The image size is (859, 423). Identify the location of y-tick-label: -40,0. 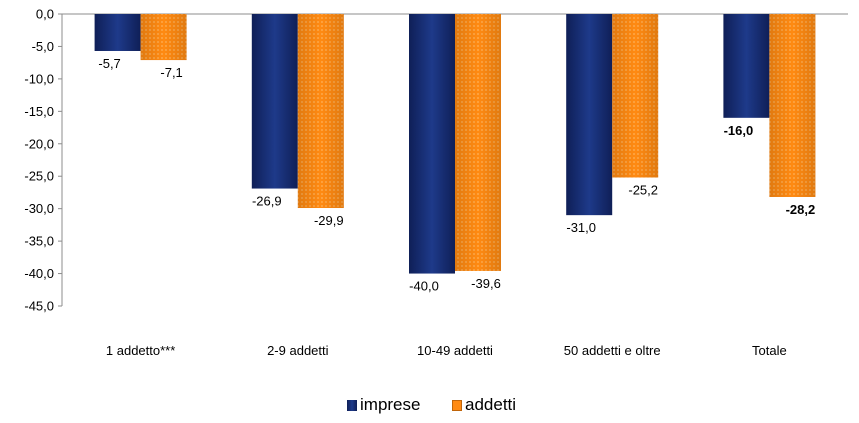
(39, 273).